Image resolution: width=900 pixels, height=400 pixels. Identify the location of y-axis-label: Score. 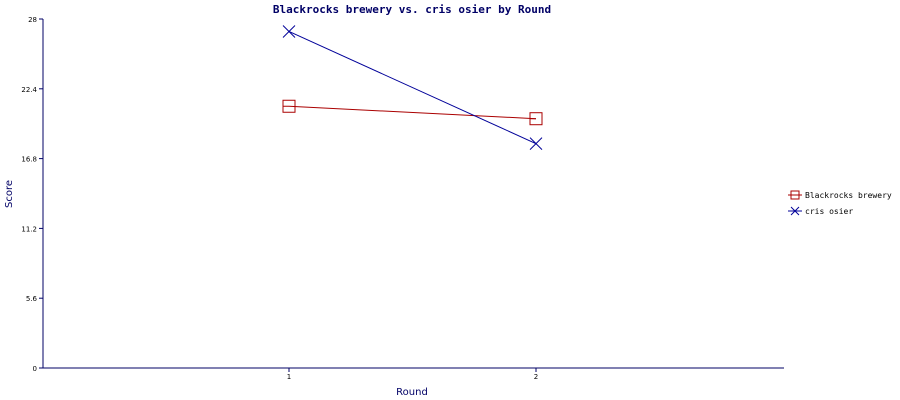
(9, 194).